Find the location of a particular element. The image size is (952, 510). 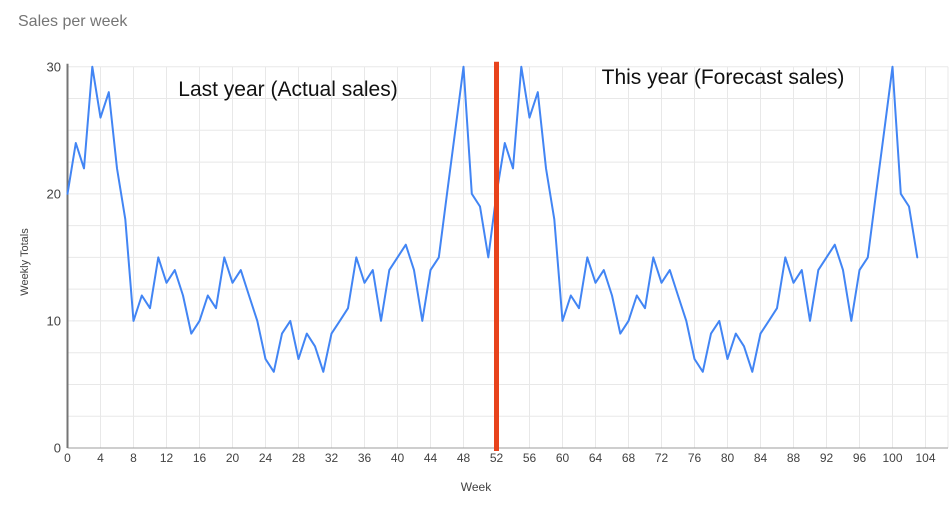

x-tick-label: 12 is located at coordinates (167, 458).